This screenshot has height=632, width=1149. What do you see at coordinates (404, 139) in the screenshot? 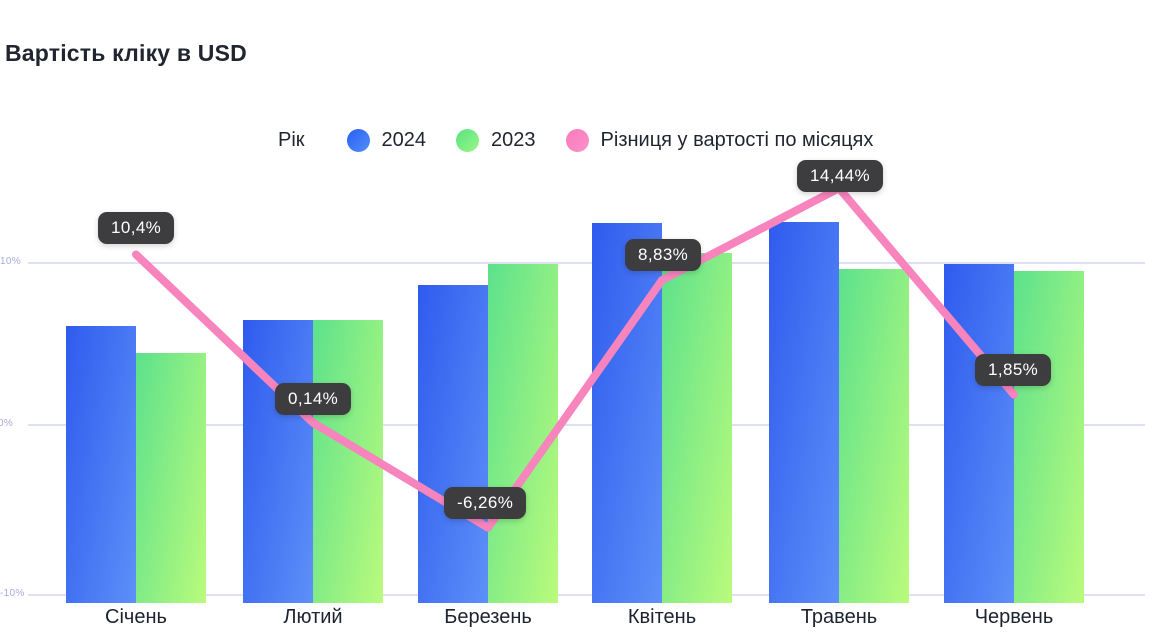
I see `legend-item-label: 2024` at bounding box center [404, 139].